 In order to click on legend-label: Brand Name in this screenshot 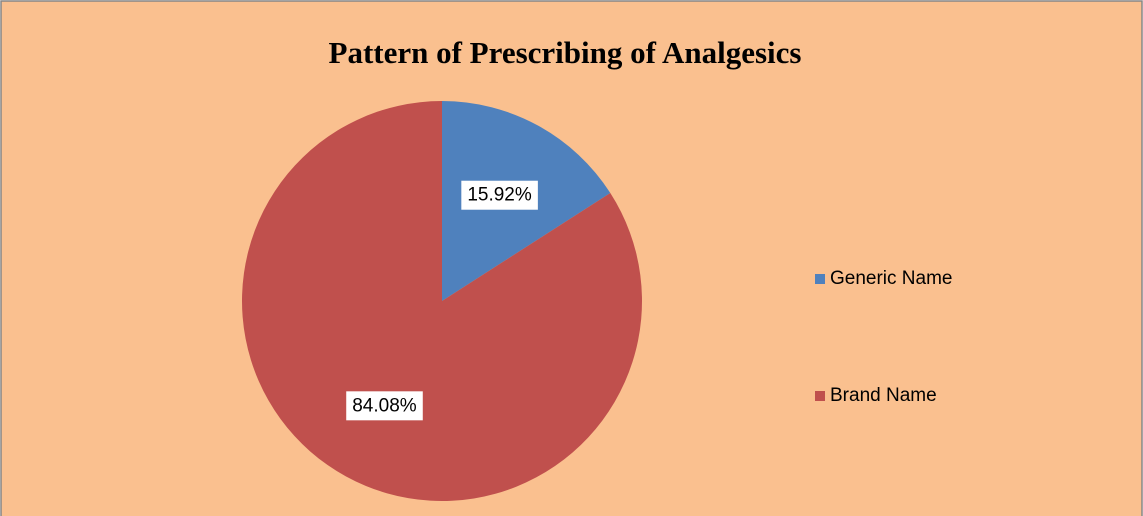, I will do `click(883, 395)`.